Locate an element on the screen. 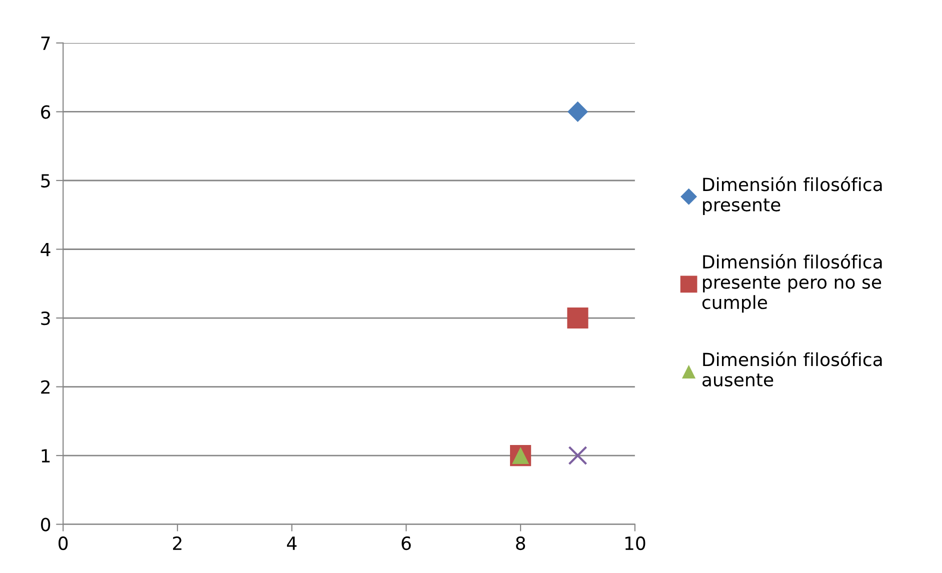  x-tick-label: 10 is located at coordinates (635, 543).